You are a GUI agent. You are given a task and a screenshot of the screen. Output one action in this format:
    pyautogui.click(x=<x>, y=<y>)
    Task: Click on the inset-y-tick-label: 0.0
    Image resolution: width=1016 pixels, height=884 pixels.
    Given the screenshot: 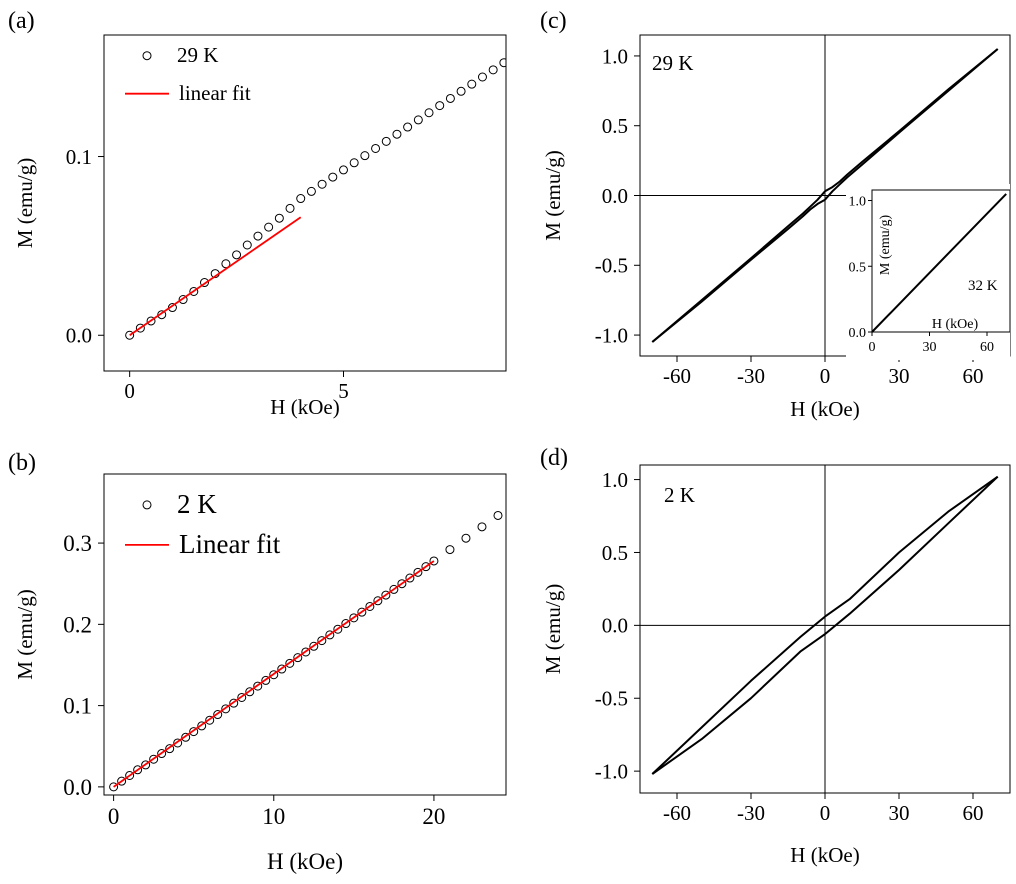 What is the action you would take?
    pyautogui.click(x=858, y=333)
    